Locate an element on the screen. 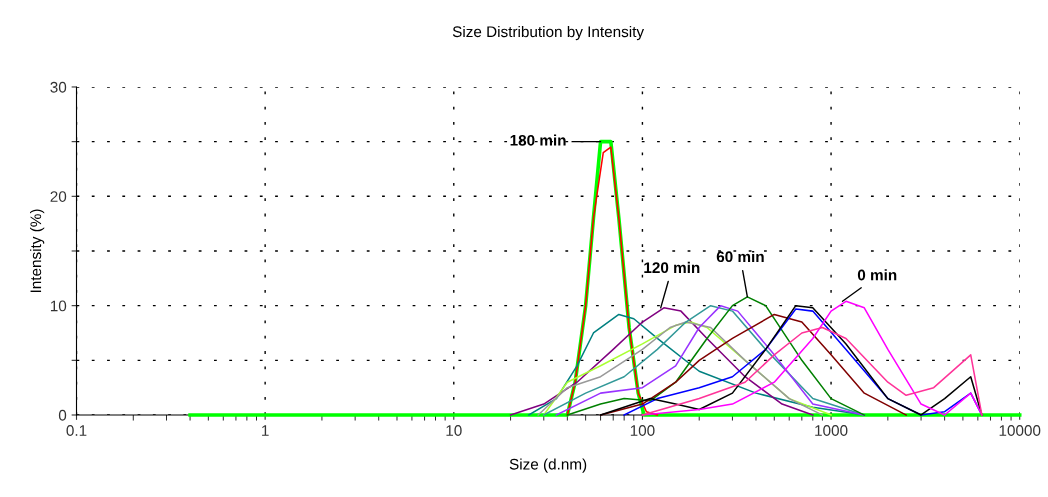 The height and width of the screenshot is (497, 1048). x-tick-label: 10 is located at coordinates (454, 430).